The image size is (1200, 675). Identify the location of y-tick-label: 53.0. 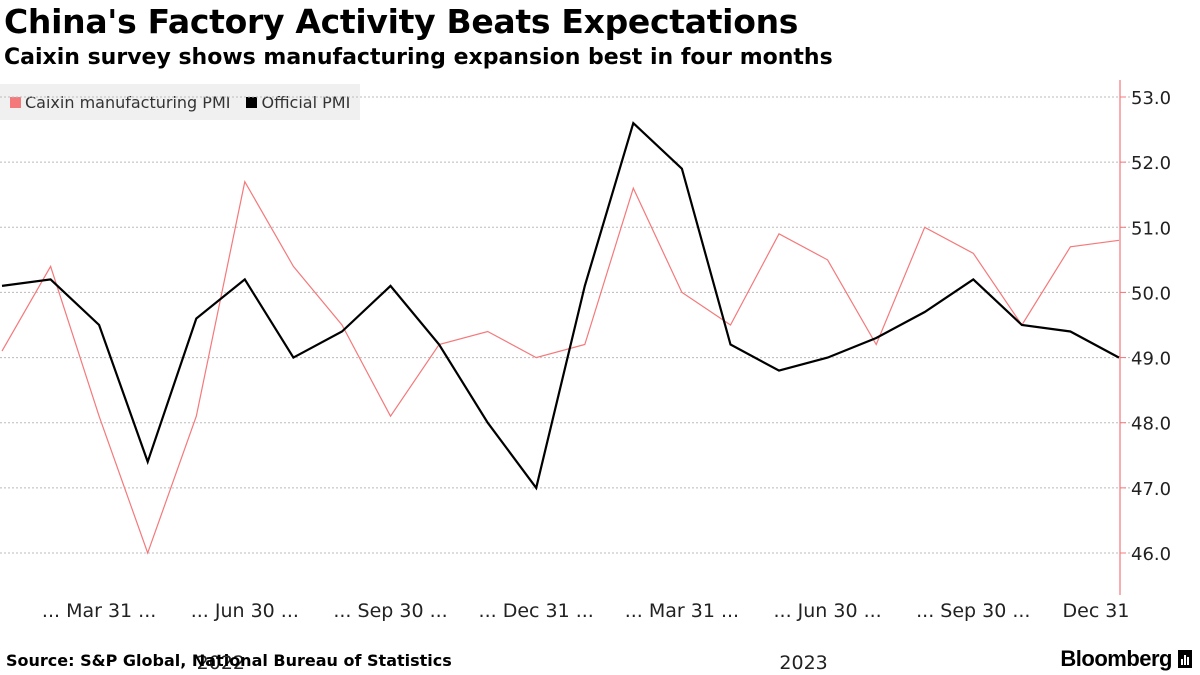
(1151, 98).